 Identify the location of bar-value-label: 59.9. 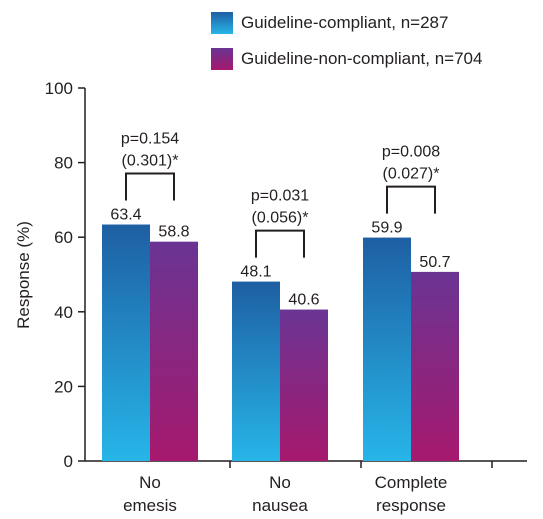
(386, 228).